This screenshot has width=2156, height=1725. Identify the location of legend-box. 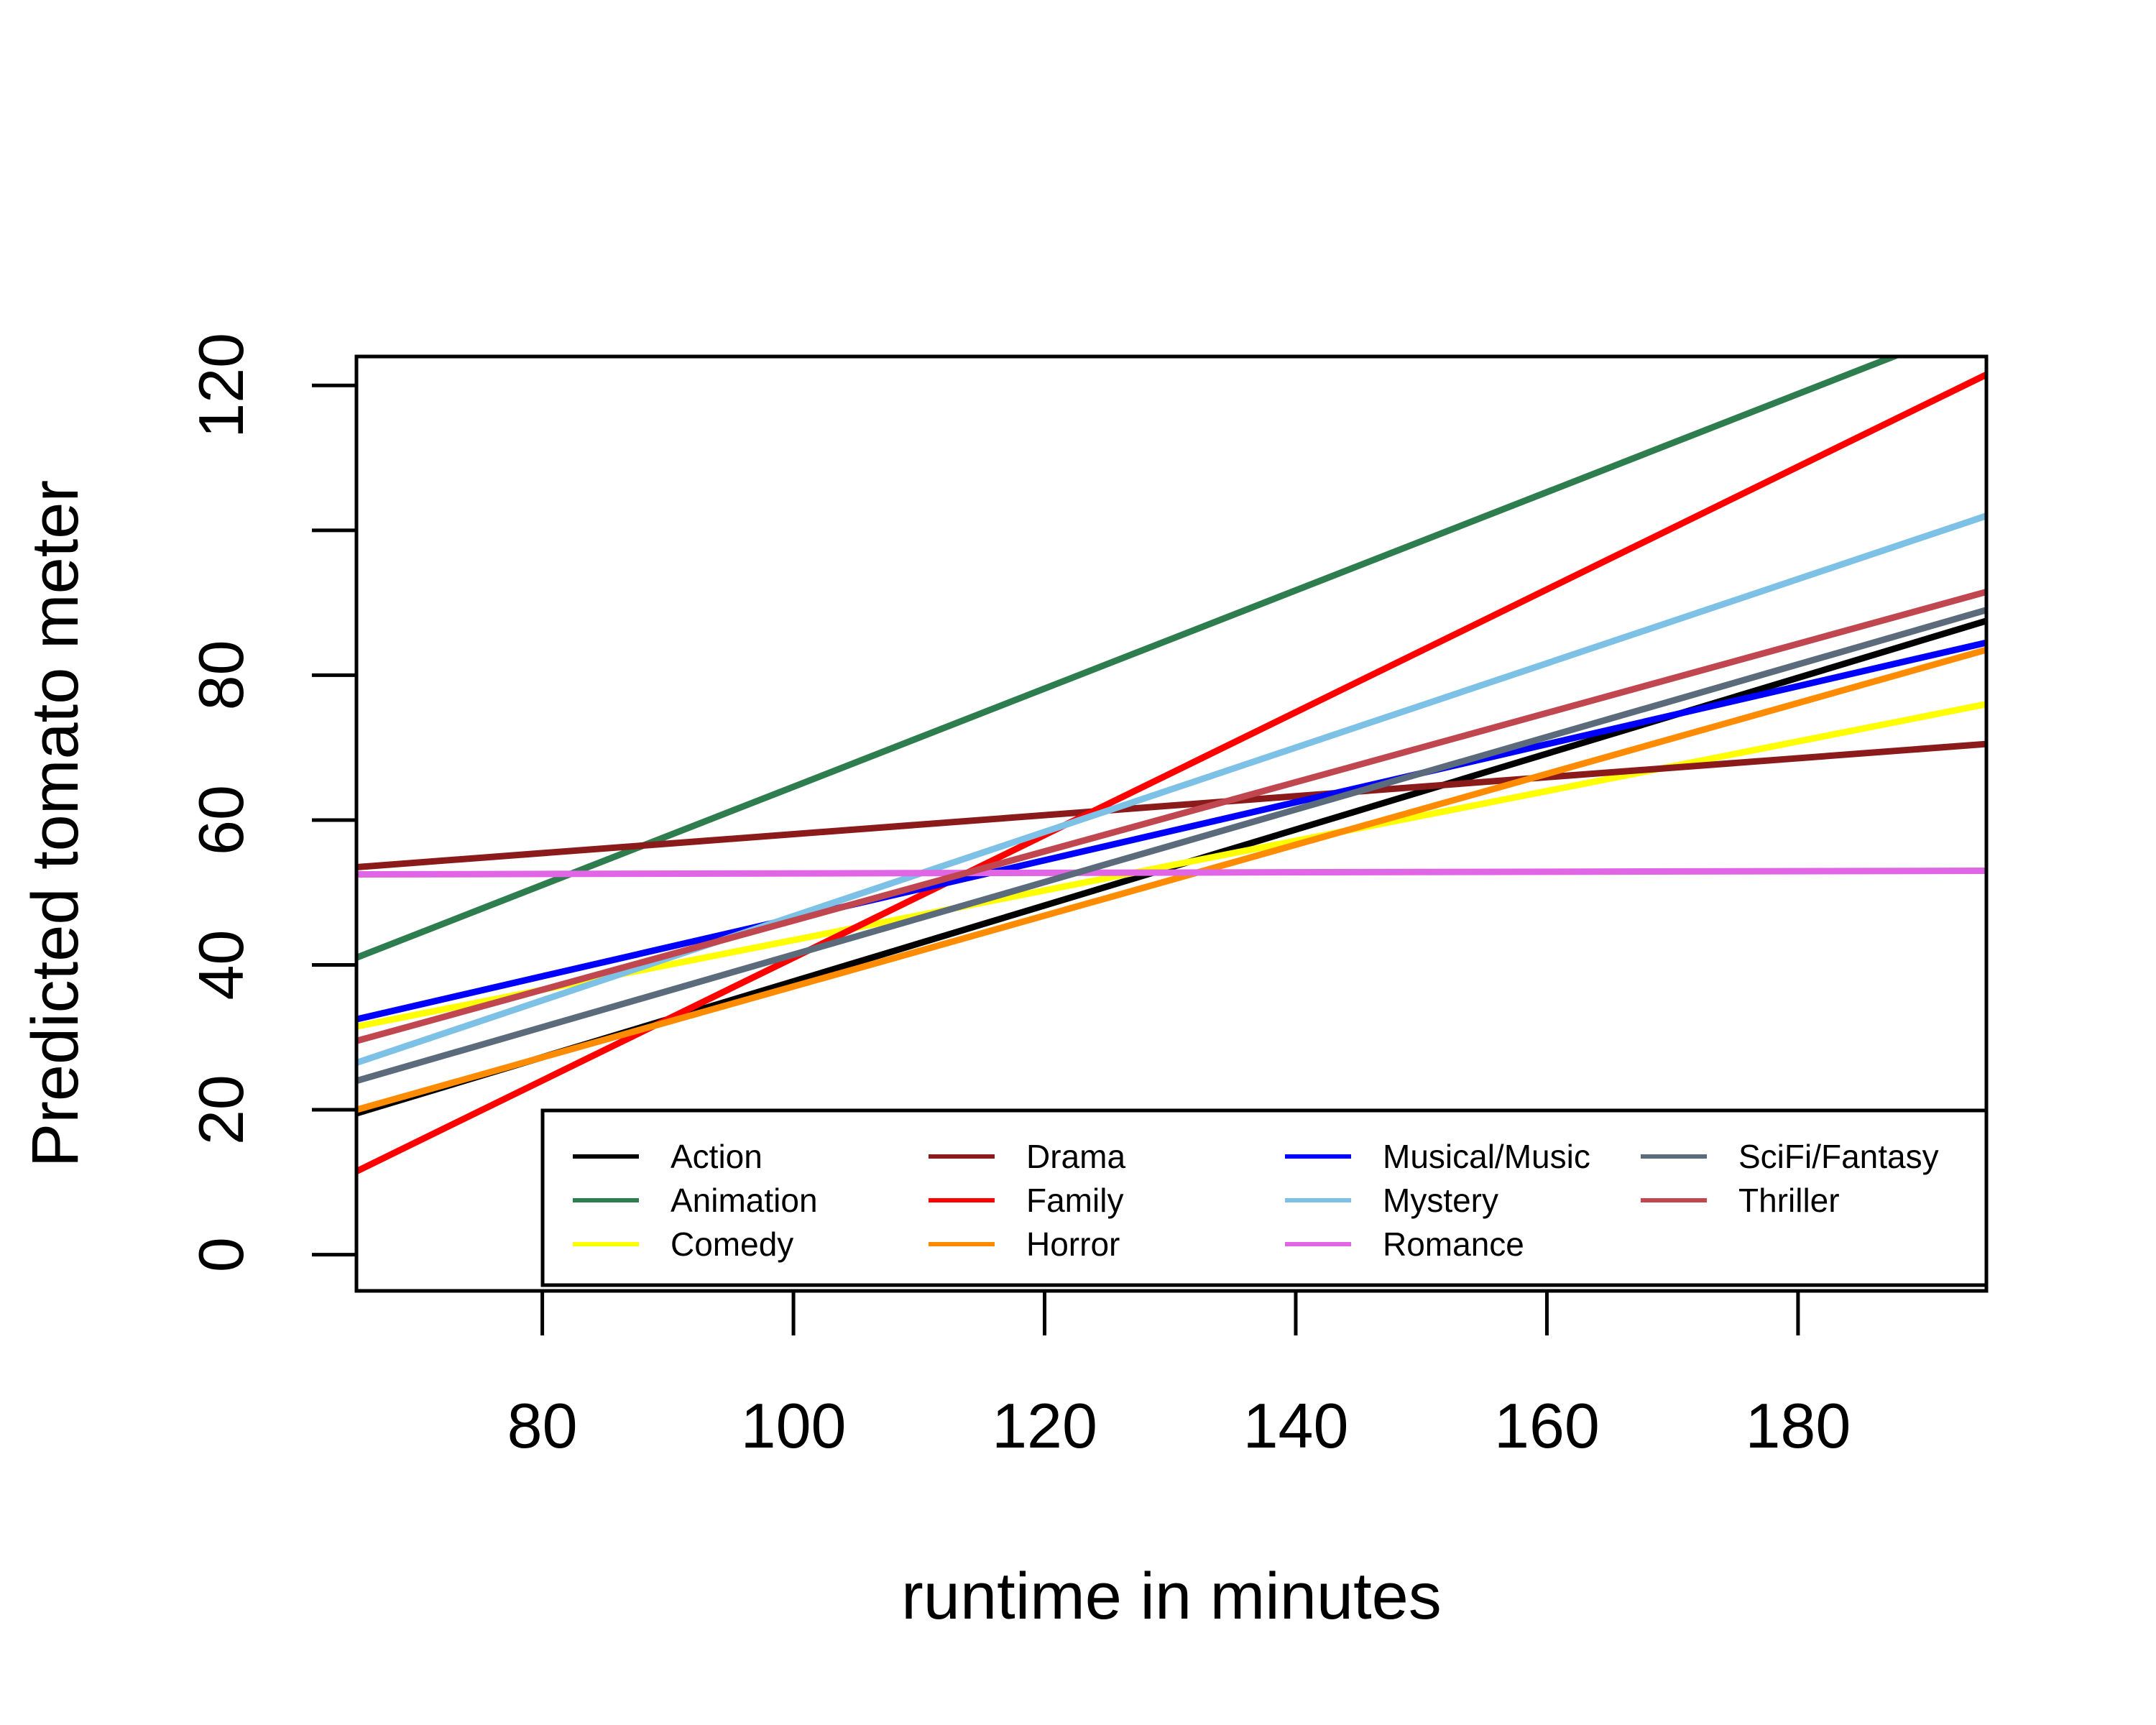
(1264, 1197).